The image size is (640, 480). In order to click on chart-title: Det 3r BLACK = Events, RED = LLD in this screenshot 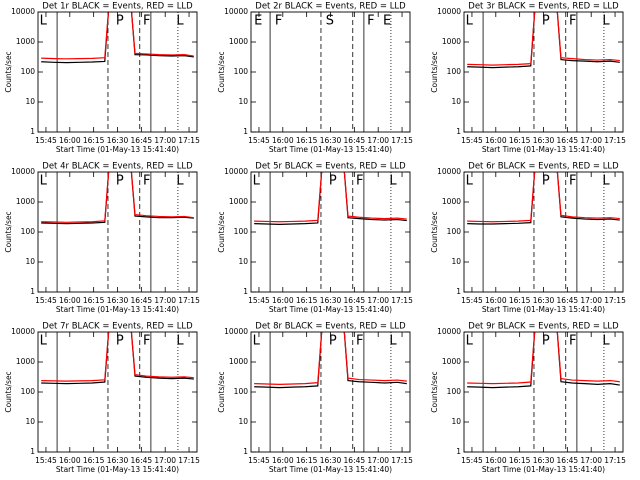, I will do `click(543, 7)`.